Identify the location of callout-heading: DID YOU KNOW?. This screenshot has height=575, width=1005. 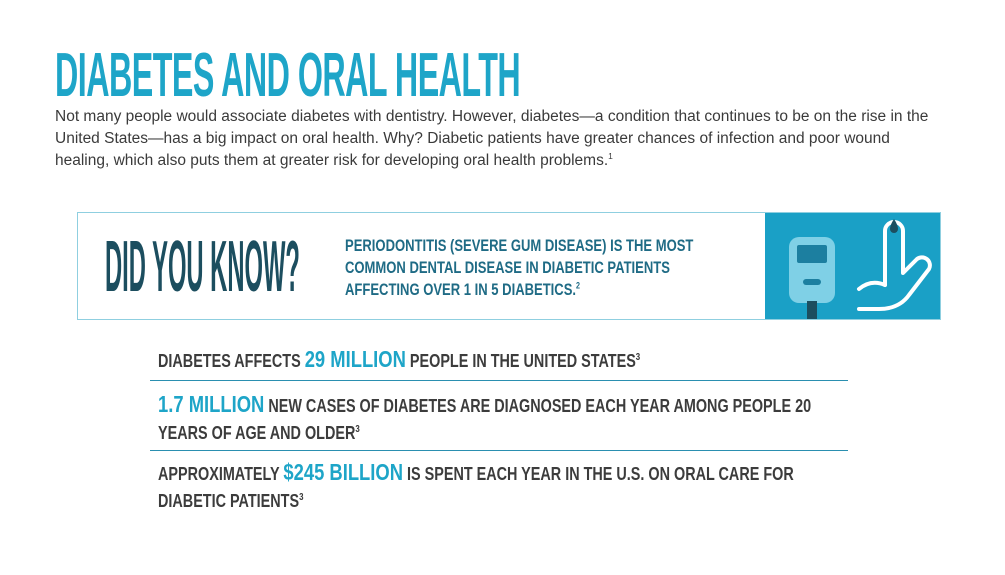
(202, 267).